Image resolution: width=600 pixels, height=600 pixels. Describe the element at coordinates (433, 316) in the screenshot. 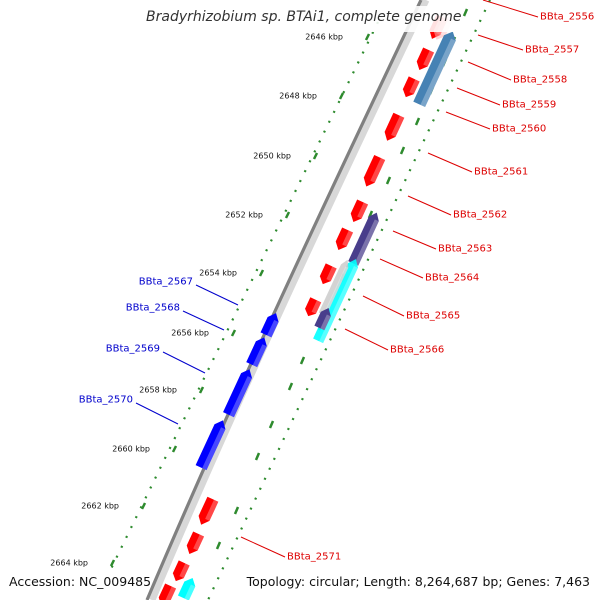

I see `gene-label: BBta_2565` at that location.